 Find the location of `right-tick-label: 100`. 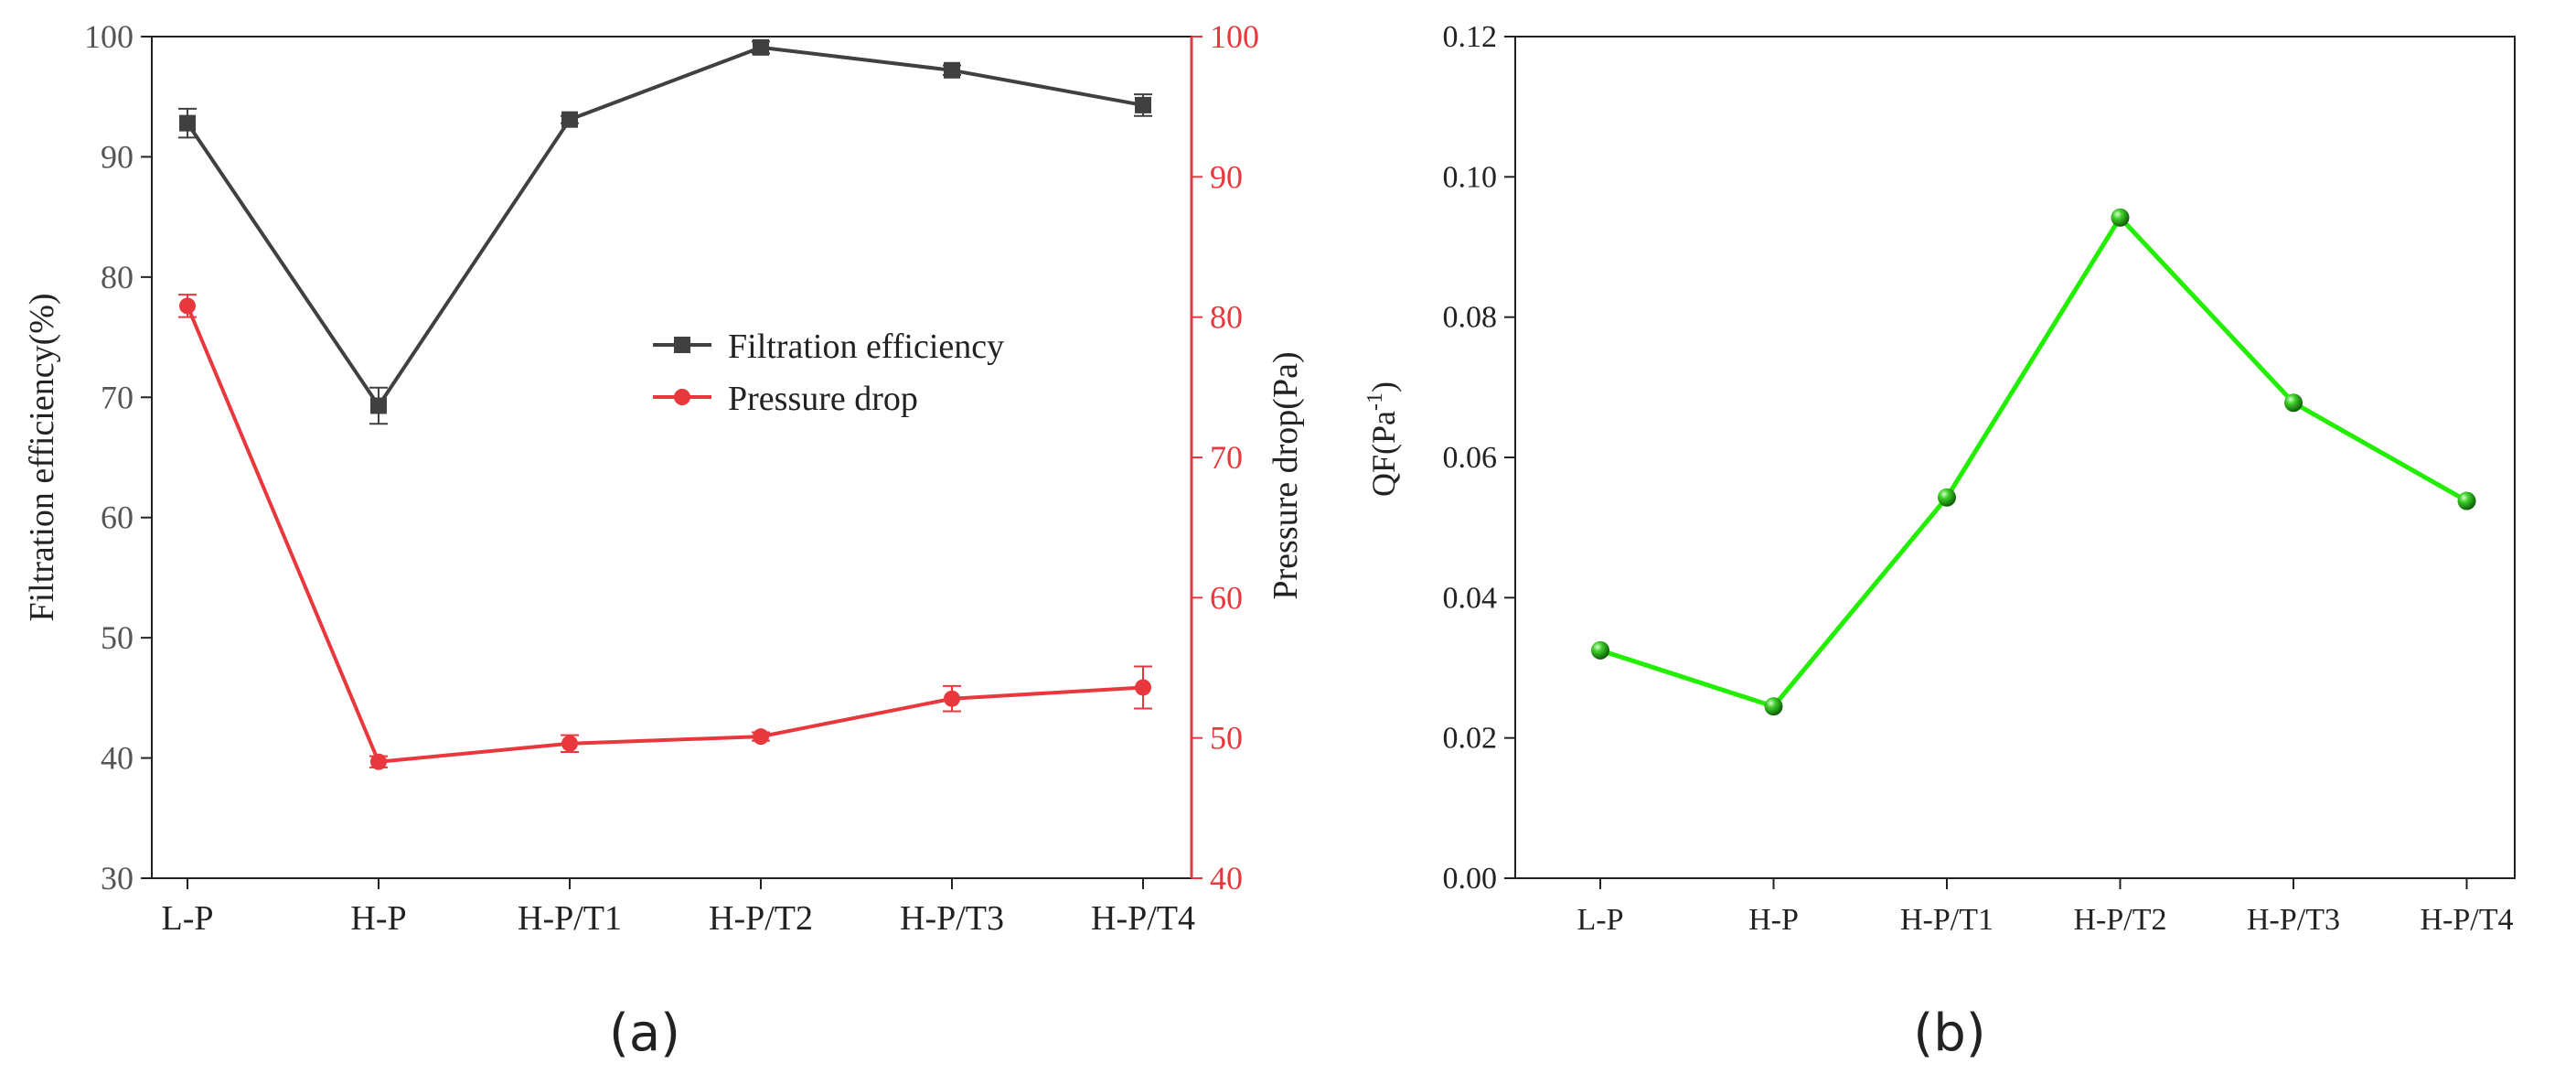

right-tick-label: 100 is located at coordinates (1234, 37).